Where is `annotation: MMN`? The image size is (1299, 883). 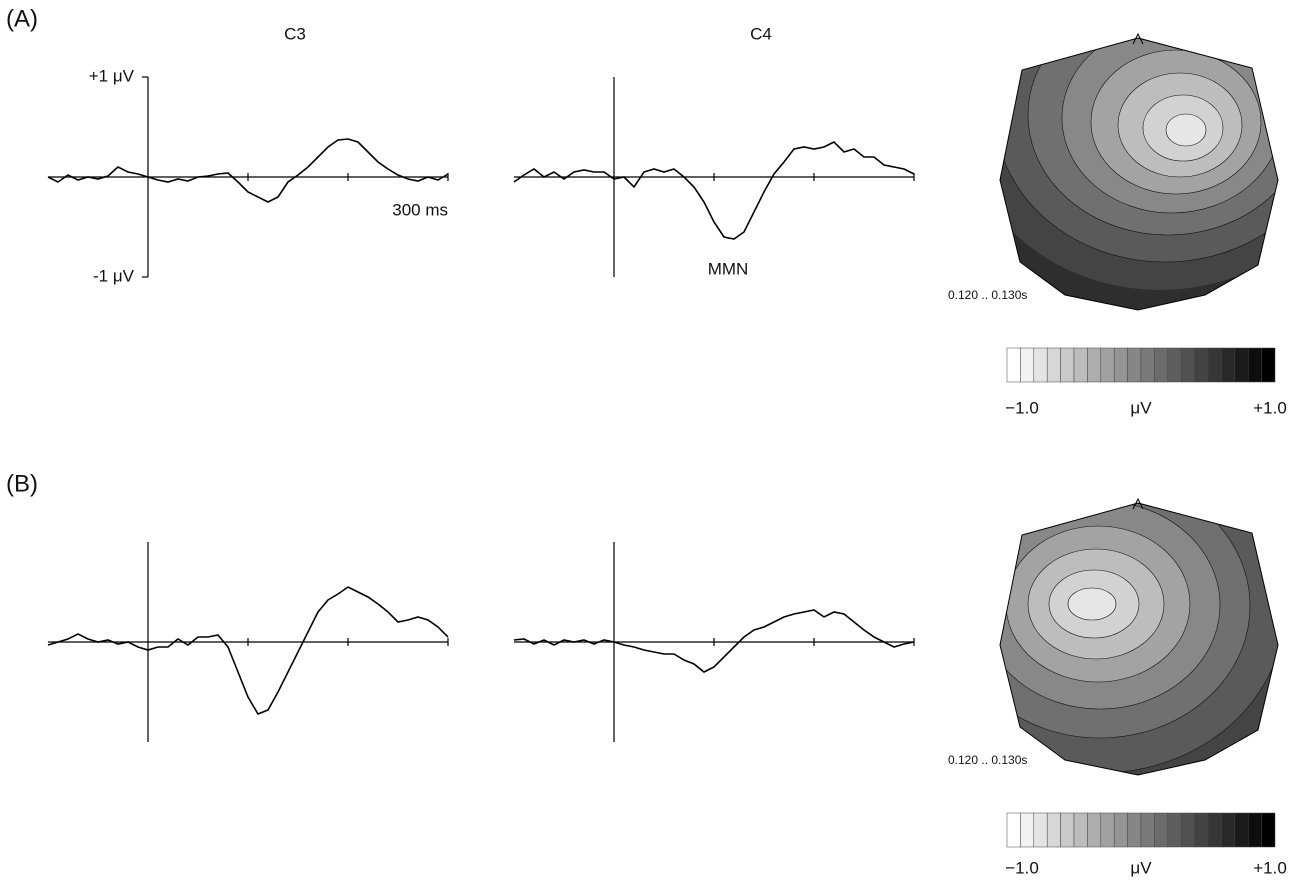
annotation: MMN is located at coordinates (728, 268).